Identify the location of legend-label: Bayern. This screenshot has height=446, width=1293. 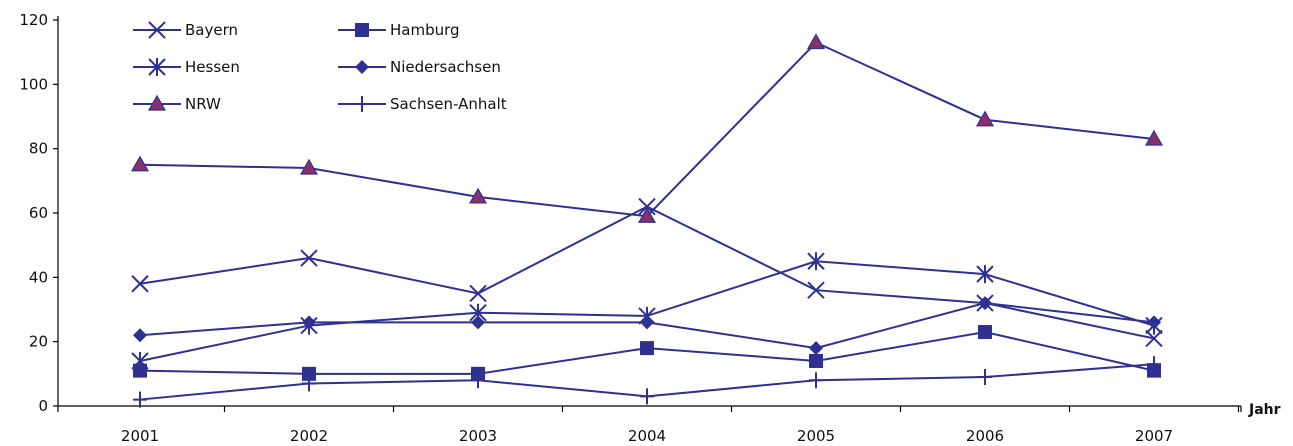
(211, 30).